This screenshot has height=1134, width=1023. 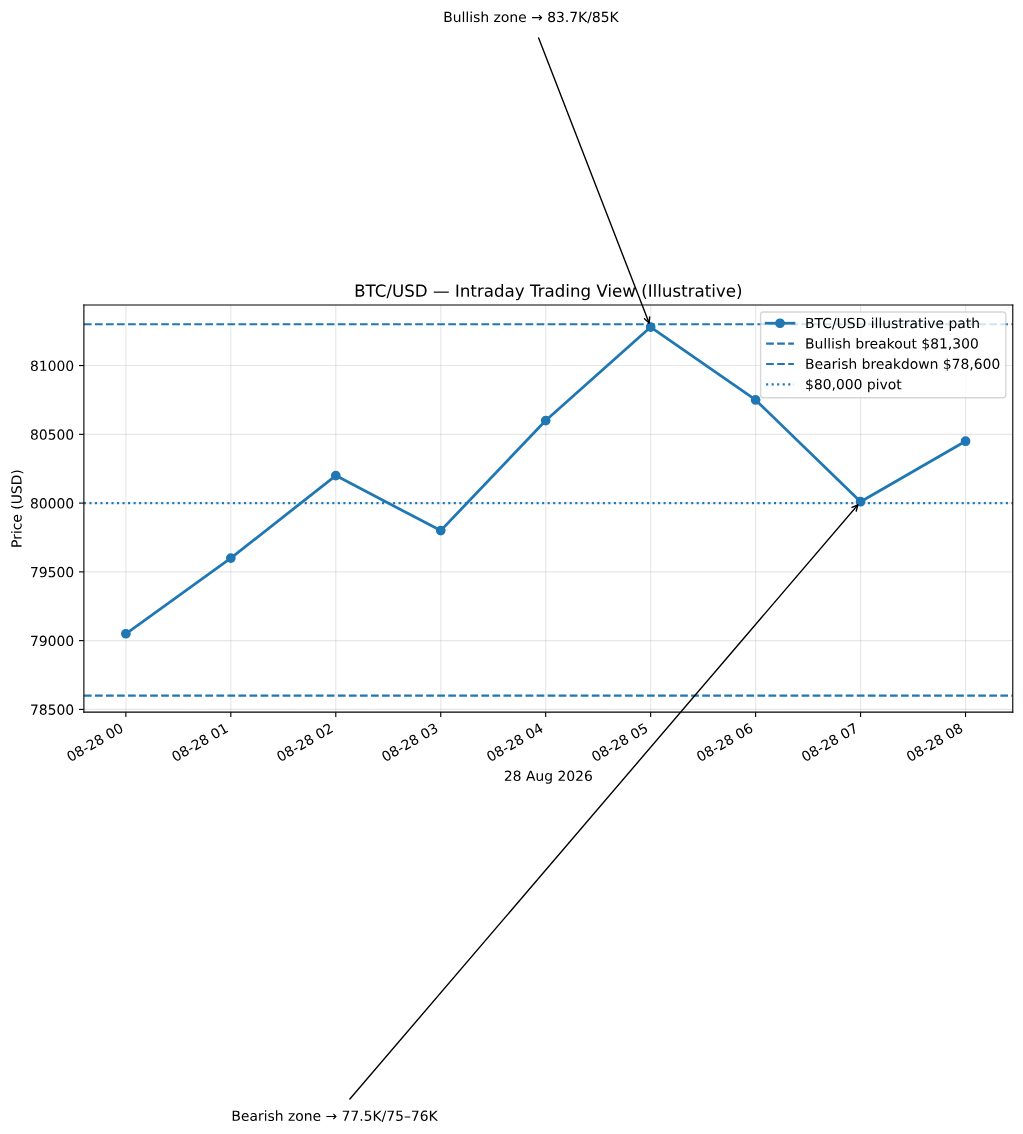 I want to click on y-tick-label: 79500, so click(x=52, y=572).